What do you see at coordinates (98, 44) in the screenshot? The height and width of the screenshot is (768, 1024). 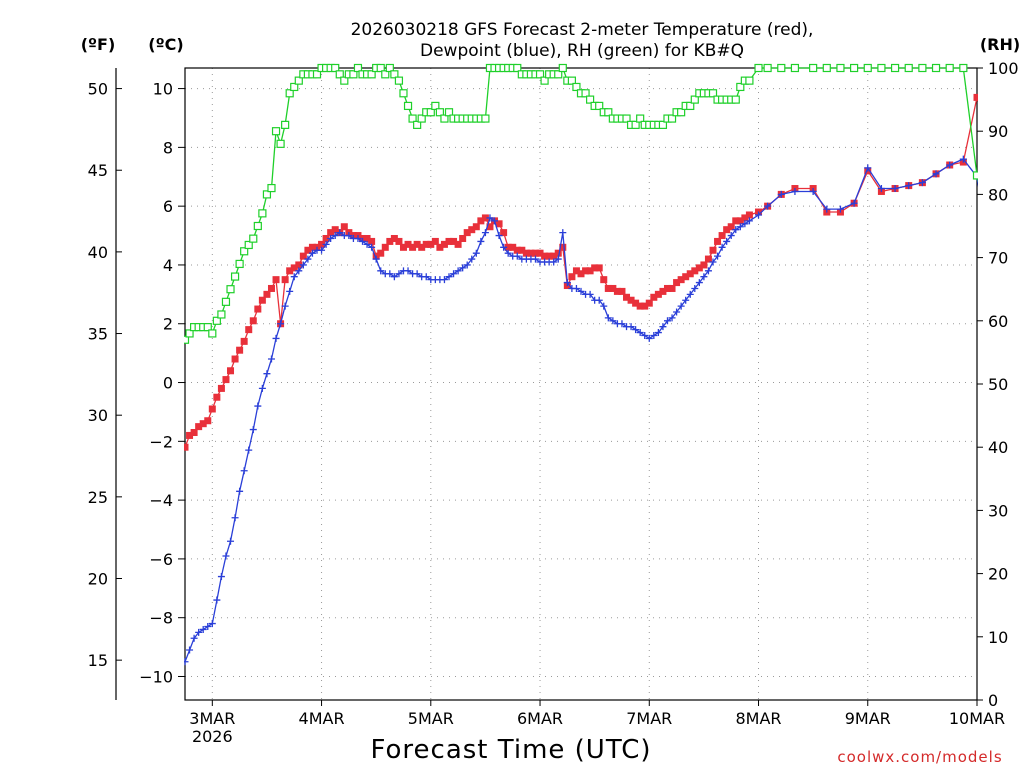 I see `fahrenheit-axis-label: (ºF)` at bounding box center [98, 44].